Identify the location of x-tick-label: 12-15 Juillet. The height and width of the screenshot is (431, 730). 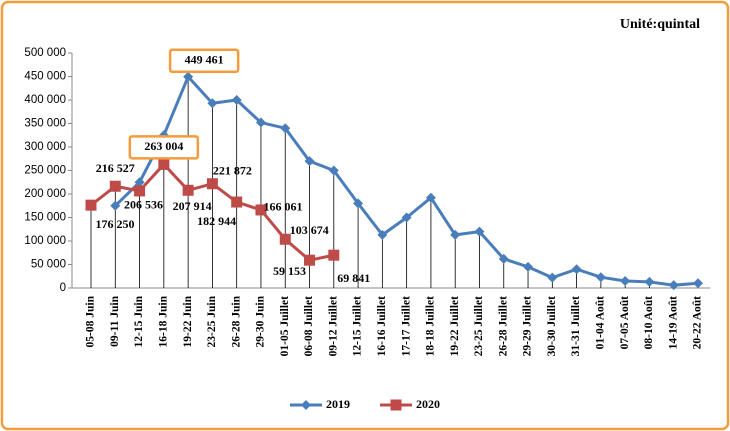
(358, 326).